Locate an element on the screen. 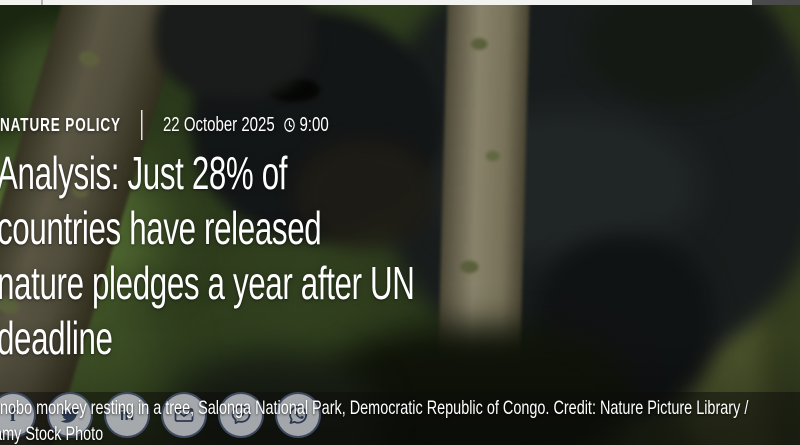  headline-line: Analysis: Just 28% of is located at coordinates (144, 173).